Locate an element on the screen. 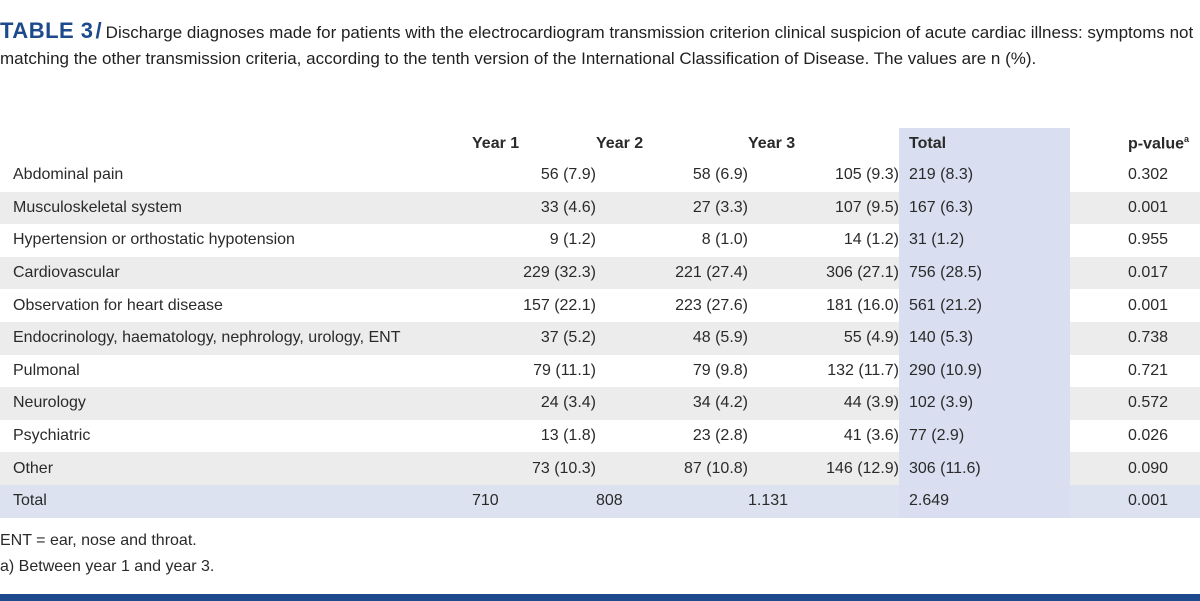 This screenshot has width=1200, height=601. diagnosis-cell: Cardiovascular is located at coordinates (221, 273).